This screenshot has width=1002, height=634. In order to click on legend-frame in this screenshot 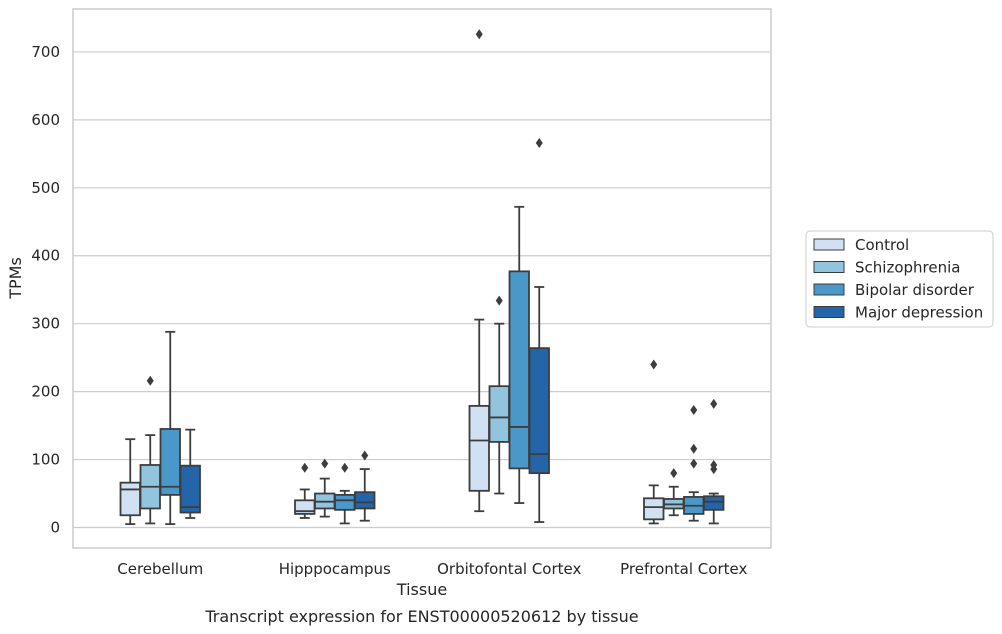, I will do `click(899, 279)`.